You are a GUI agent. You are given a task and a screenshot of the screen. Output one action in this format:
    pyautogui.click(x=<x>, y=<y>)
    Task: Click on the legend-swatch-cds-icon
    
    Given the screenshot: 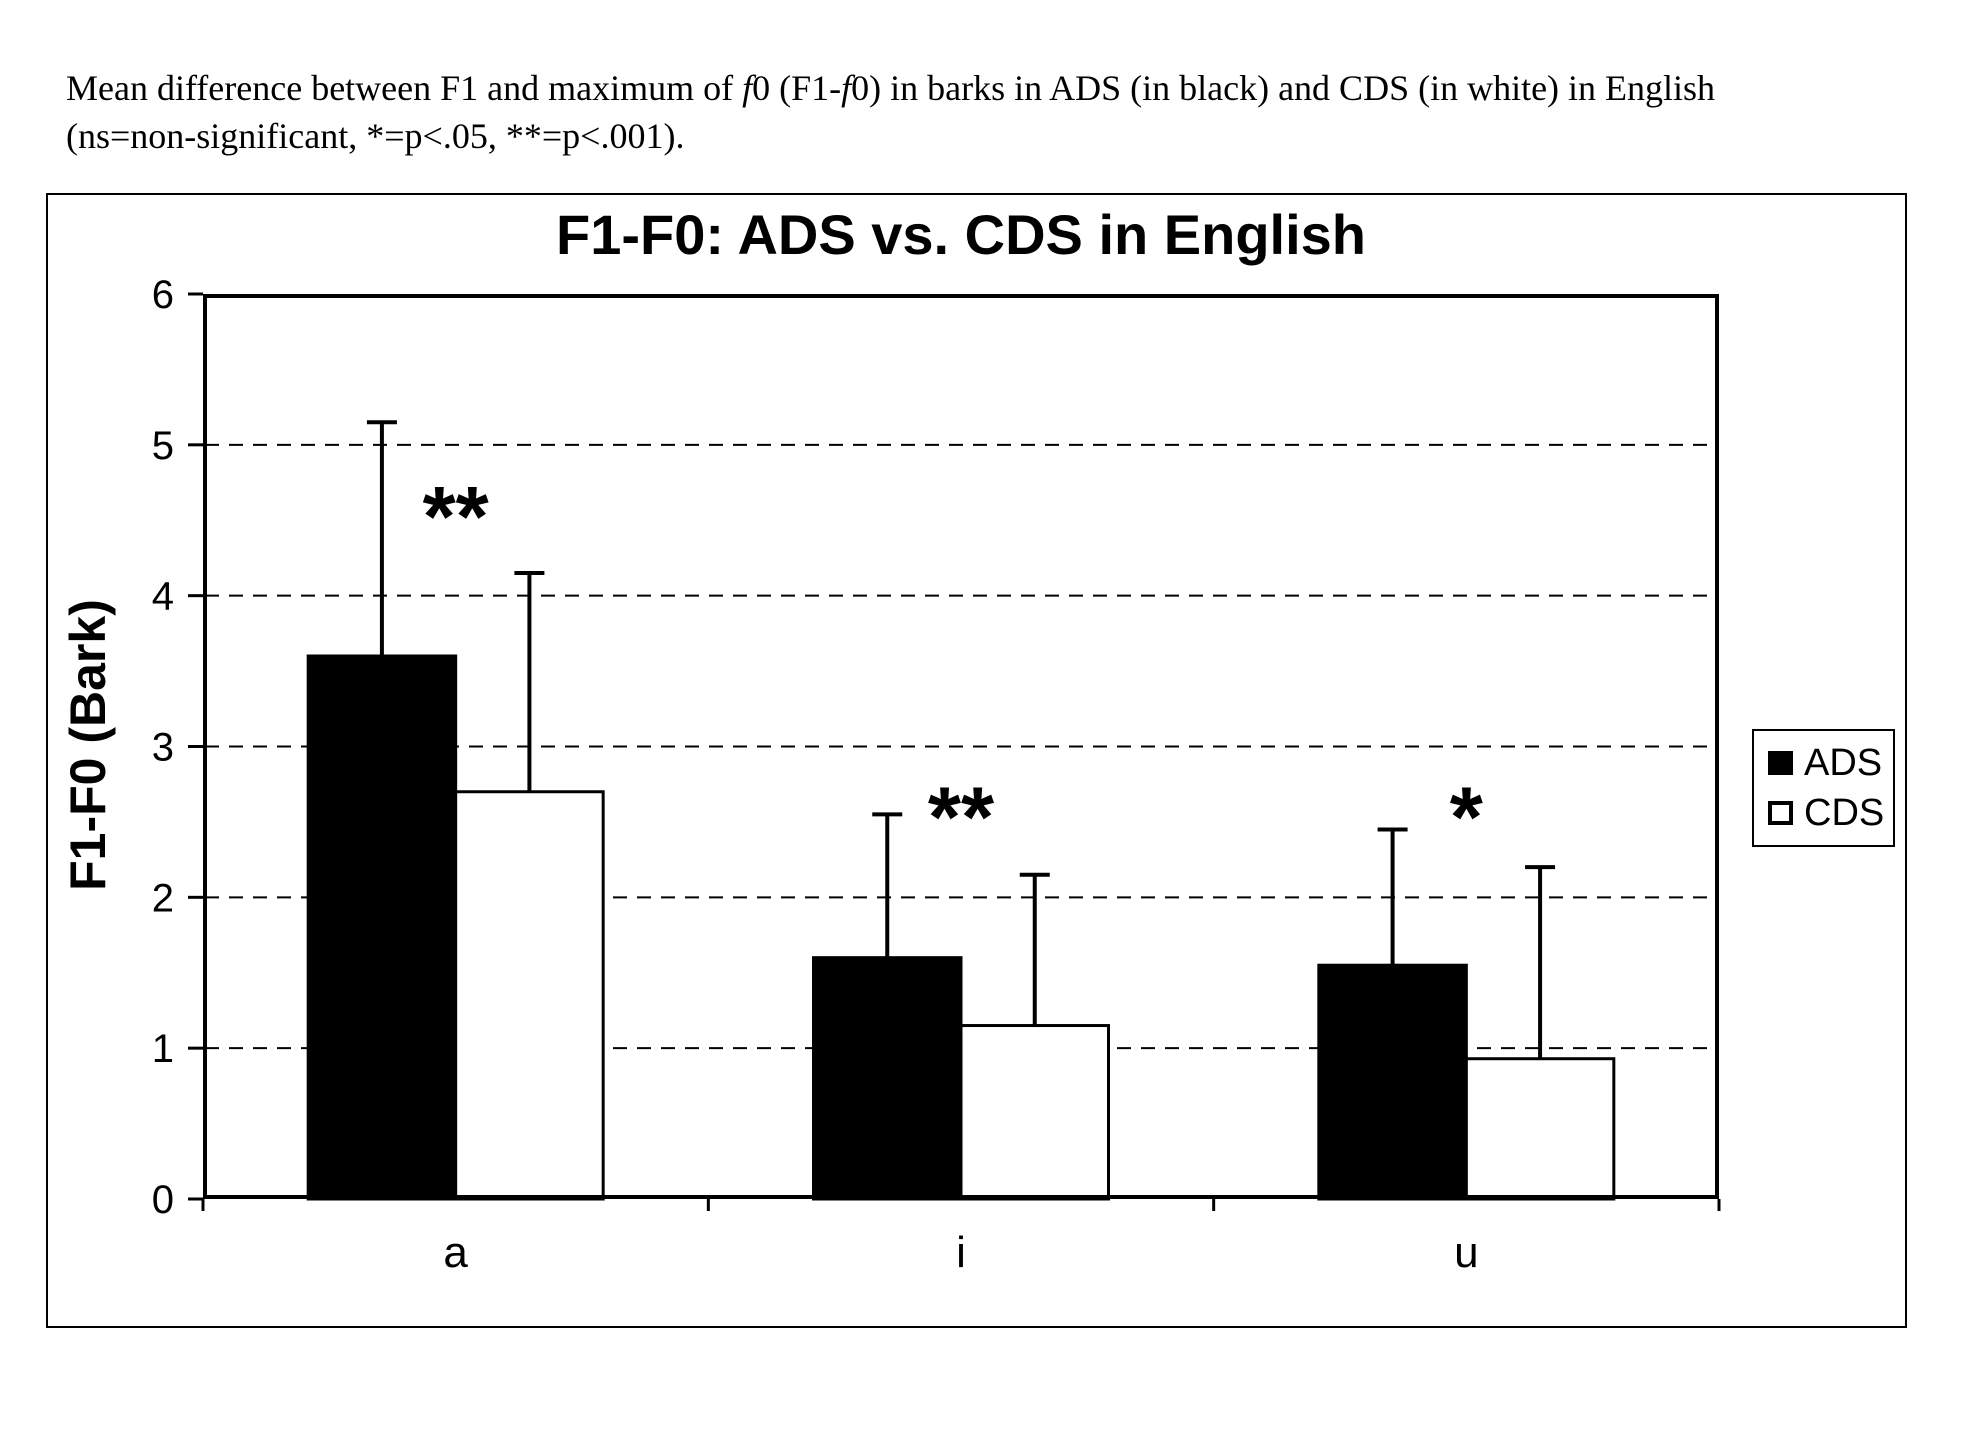 What is the action you would take?
    pyautogui.click(x=1780, y=813)
    